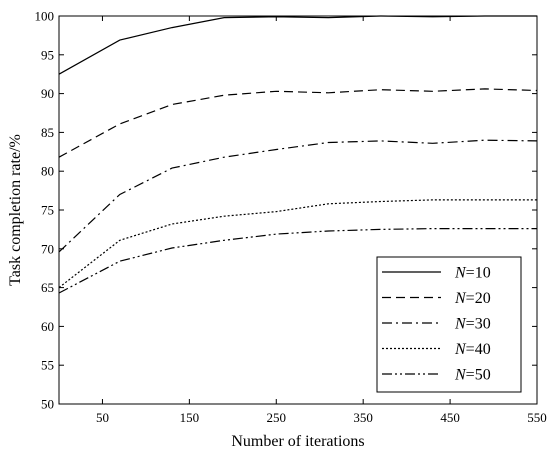  Describe the element at coordinates (47, 132) in the screenshot. I see `y-tick-label: 85` at that location.